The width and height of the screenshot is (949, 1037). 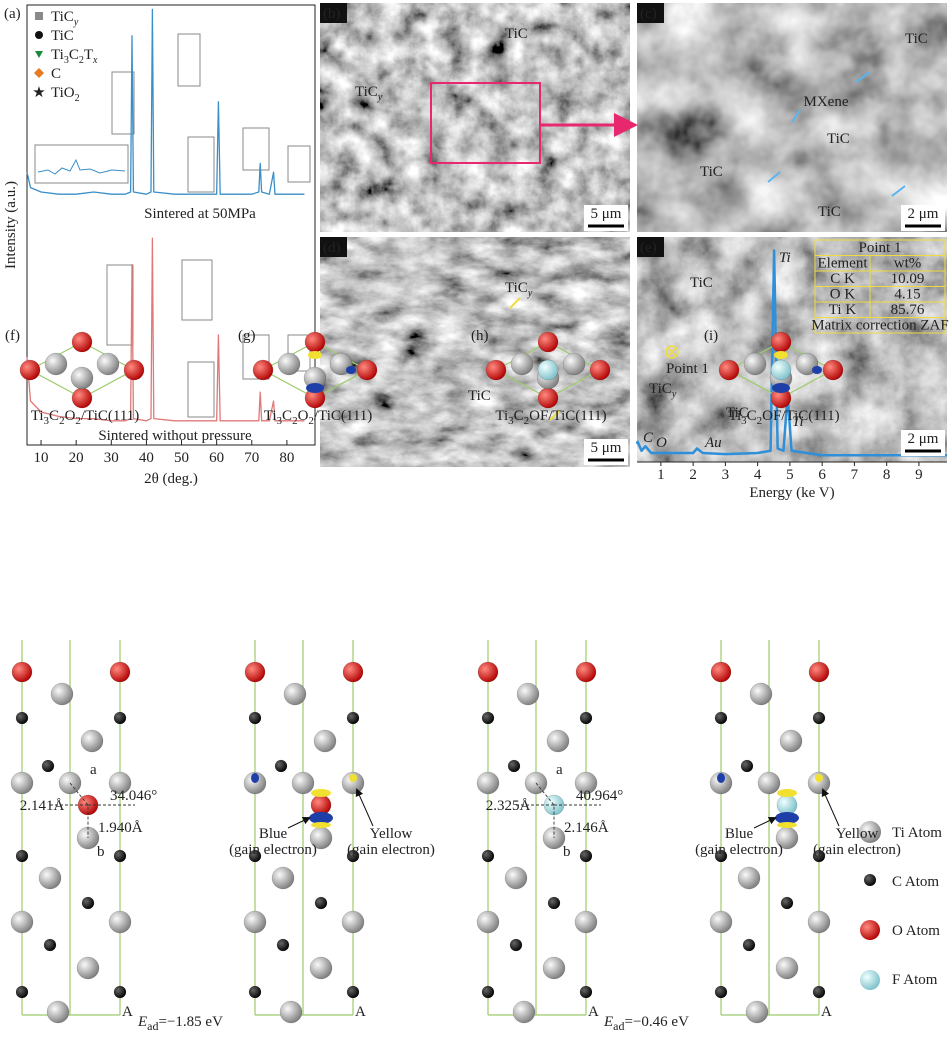 I want to click on distance-label: b, so click(x=567, y=852).